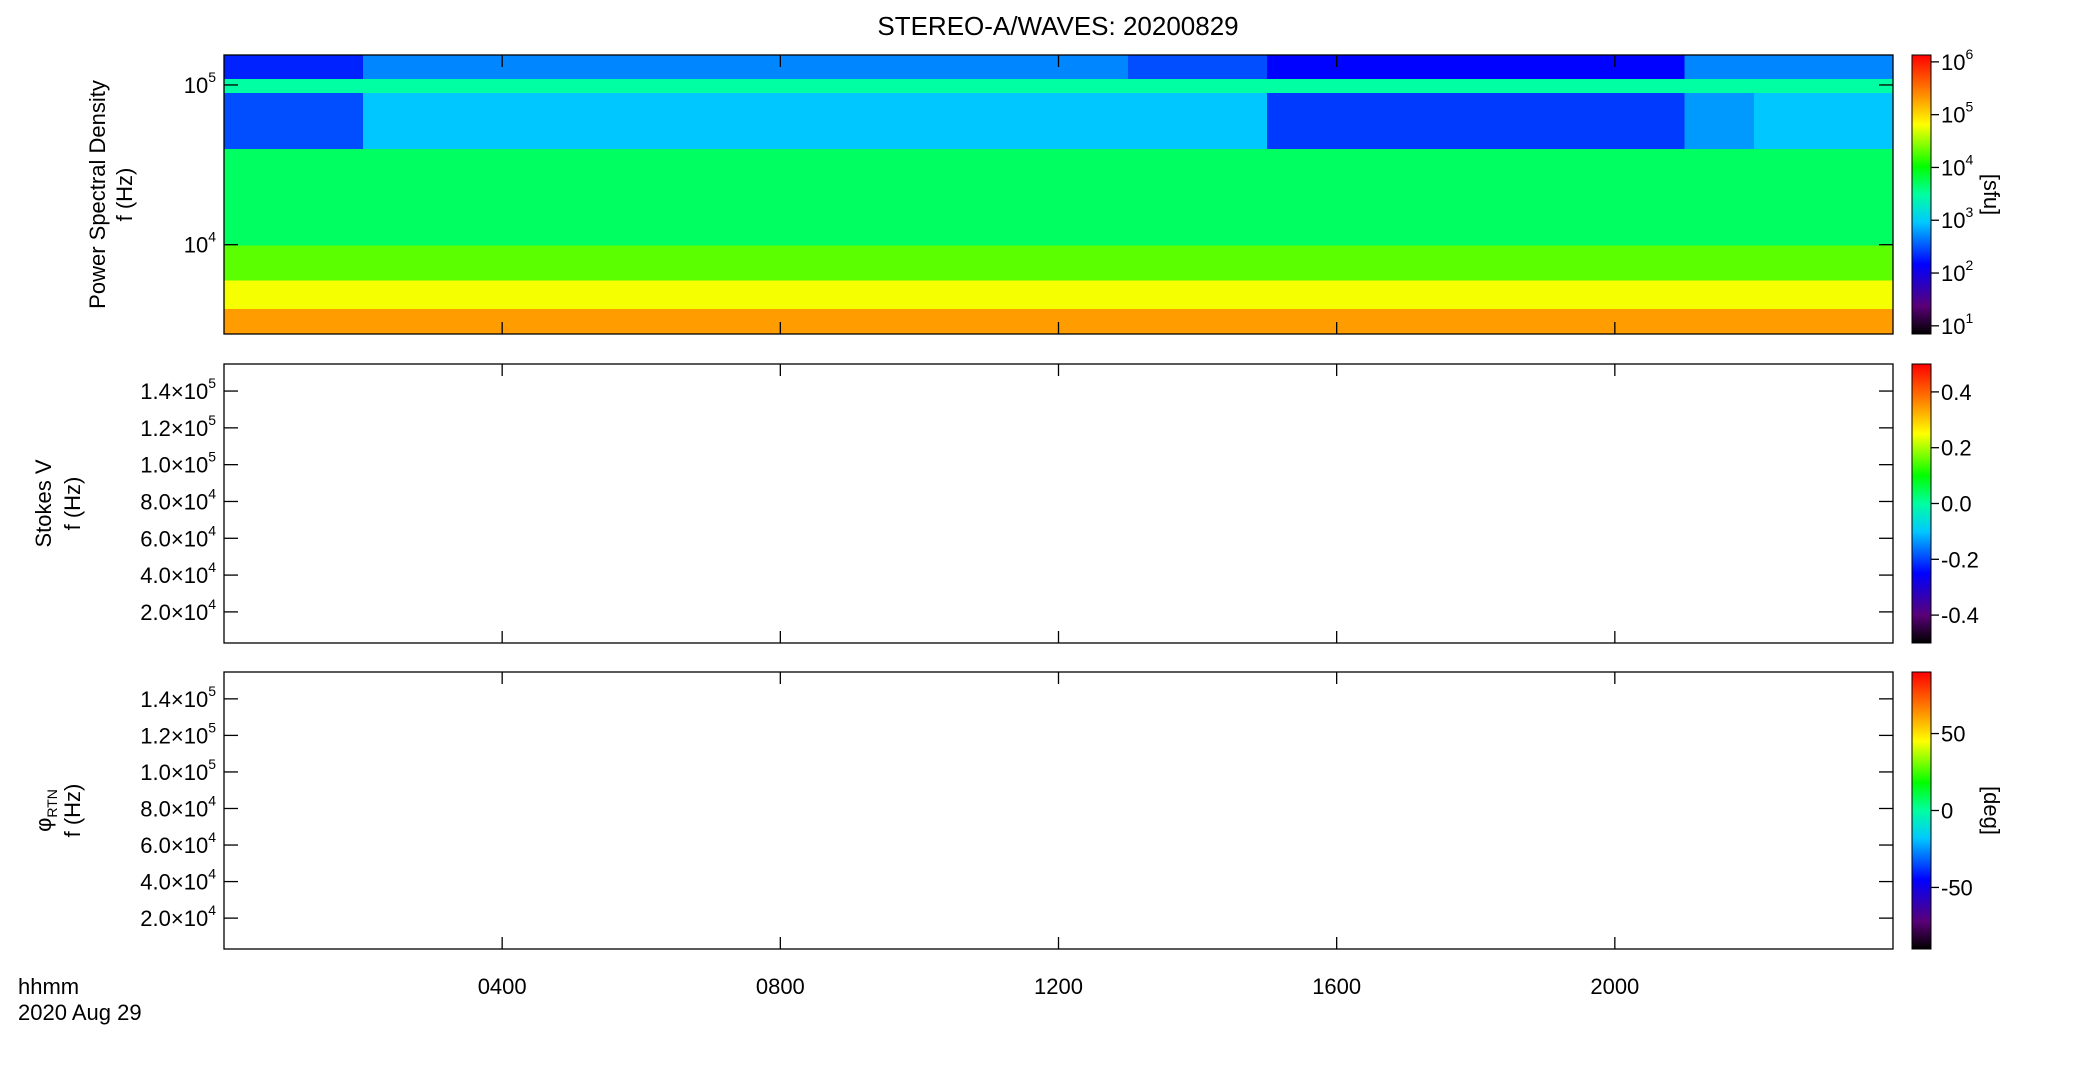 The image size is (2096, 1080). I want to click on colorbar-label: [sfu], so click(1991, 195).